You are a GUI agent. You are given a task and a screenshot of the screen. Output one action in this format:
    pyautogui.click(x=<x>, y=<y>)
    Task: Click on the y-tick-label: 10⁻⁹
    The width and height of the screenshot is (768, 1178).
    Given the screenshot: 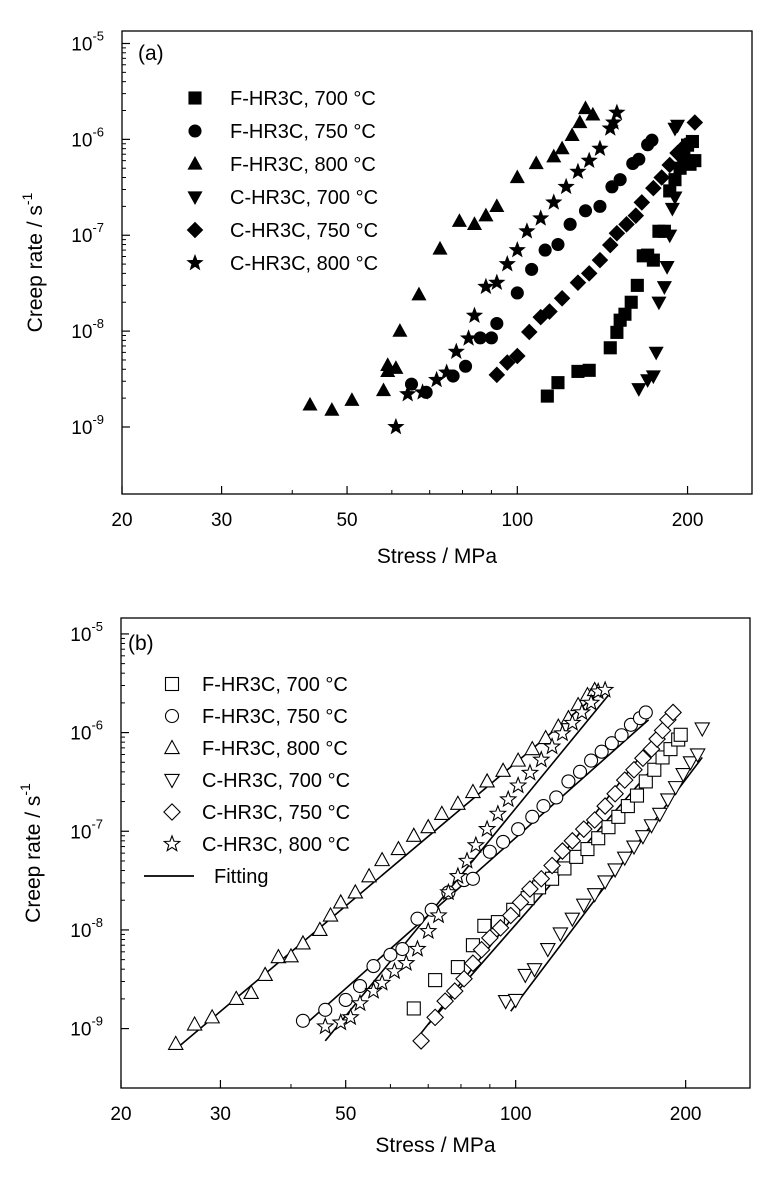 What is the action you would take?
    pyautogui.click(x=87, y=425)
    